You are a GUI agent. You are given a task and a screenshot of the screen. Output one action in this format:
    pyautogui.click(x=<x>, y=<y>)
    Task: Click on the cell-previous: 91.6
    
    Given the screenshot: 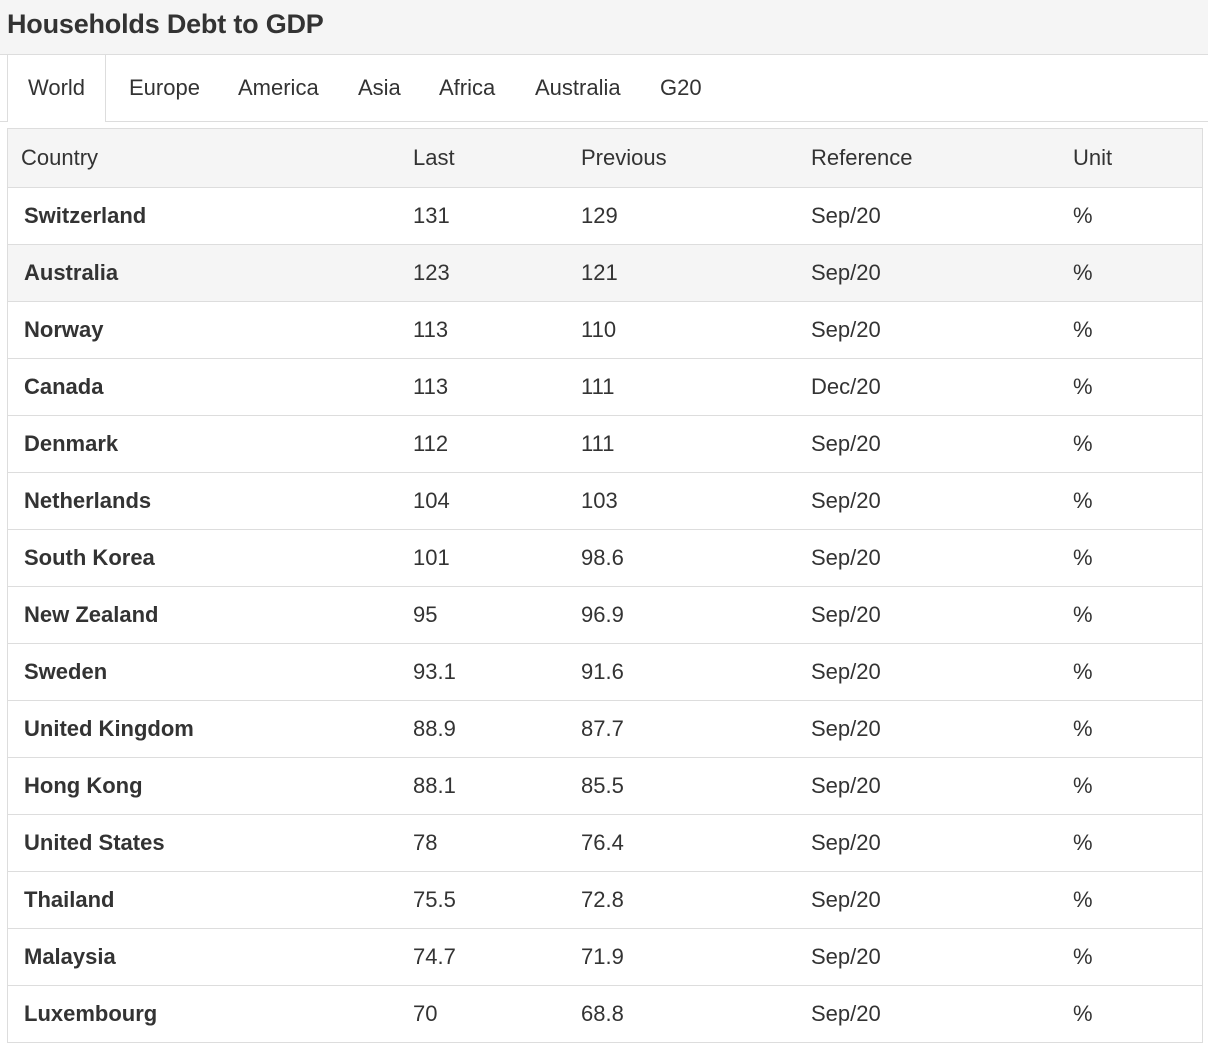 What is the action you would take?
    pyautogui.click(x=696, y=672)
    